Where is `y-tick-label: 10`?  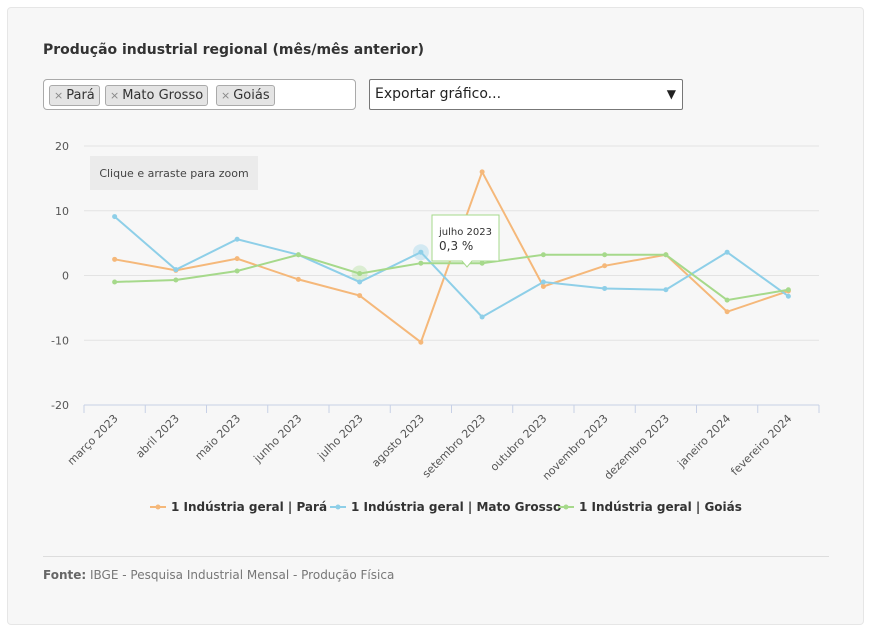 y-tick-label: 10 is located at coordinates (62, 211).